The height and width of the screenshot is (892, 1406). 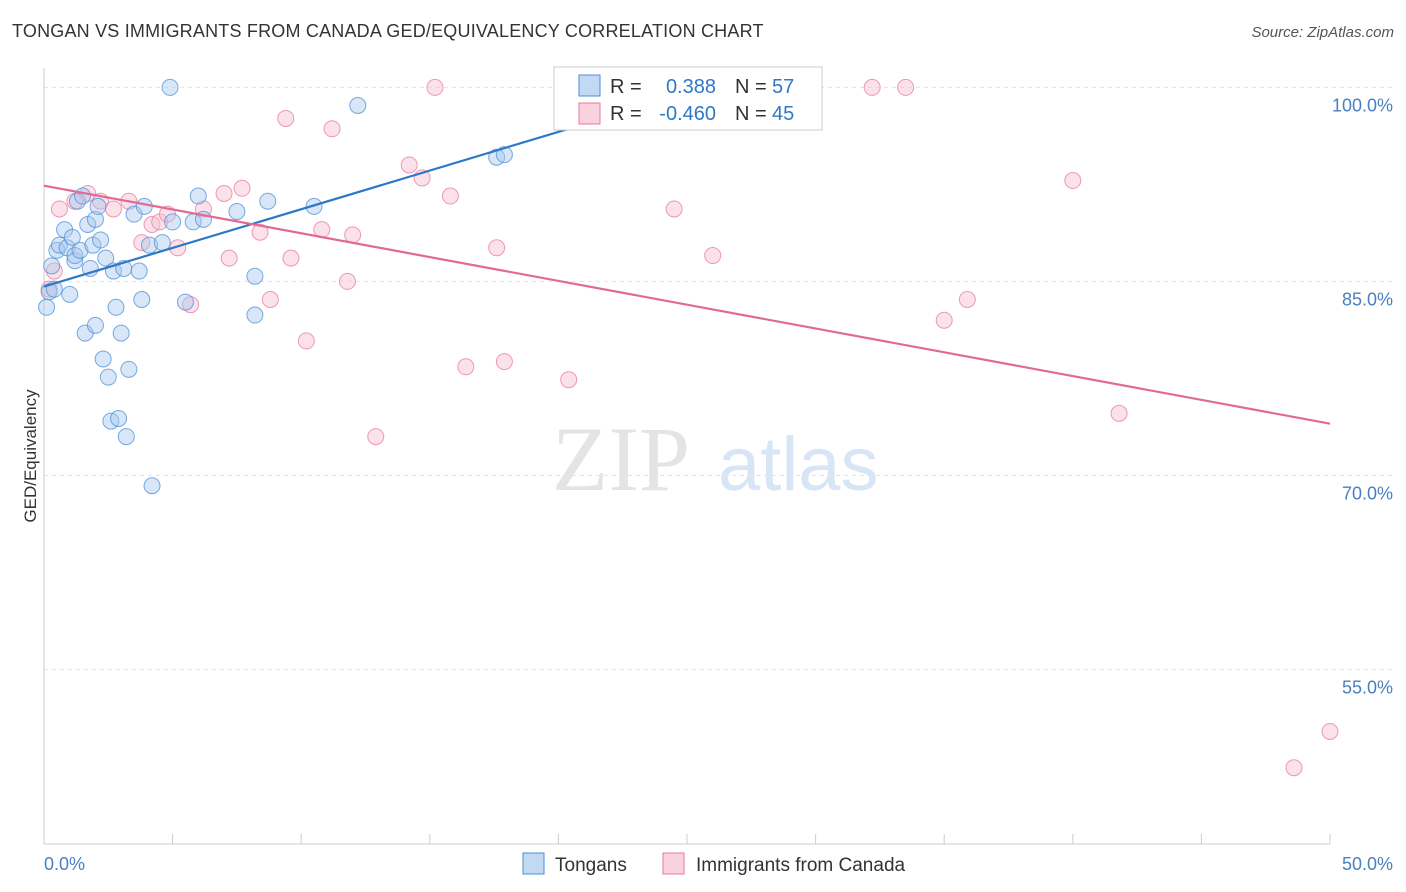 I want to click on watermark-atlas: atlas, so click(x=798, y=464).